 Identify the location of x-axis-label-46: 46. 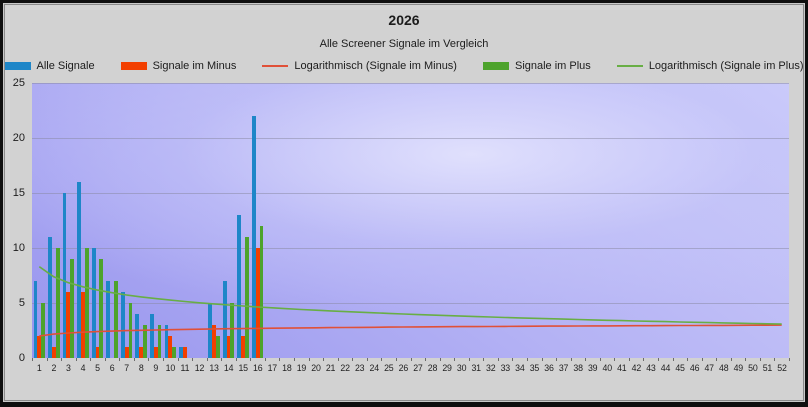
(694, 368).